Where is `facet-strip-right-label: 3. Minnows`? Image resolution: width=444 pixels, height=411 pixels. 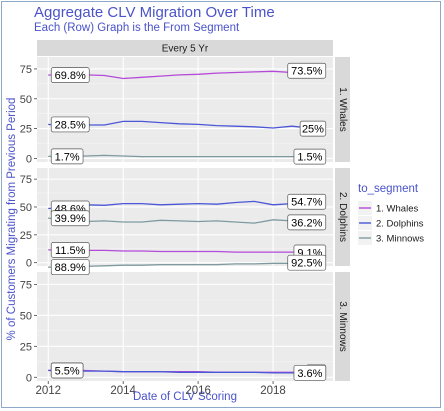 facet-strip-right-label: 3. Minnows is located at coordinates (342, 326).